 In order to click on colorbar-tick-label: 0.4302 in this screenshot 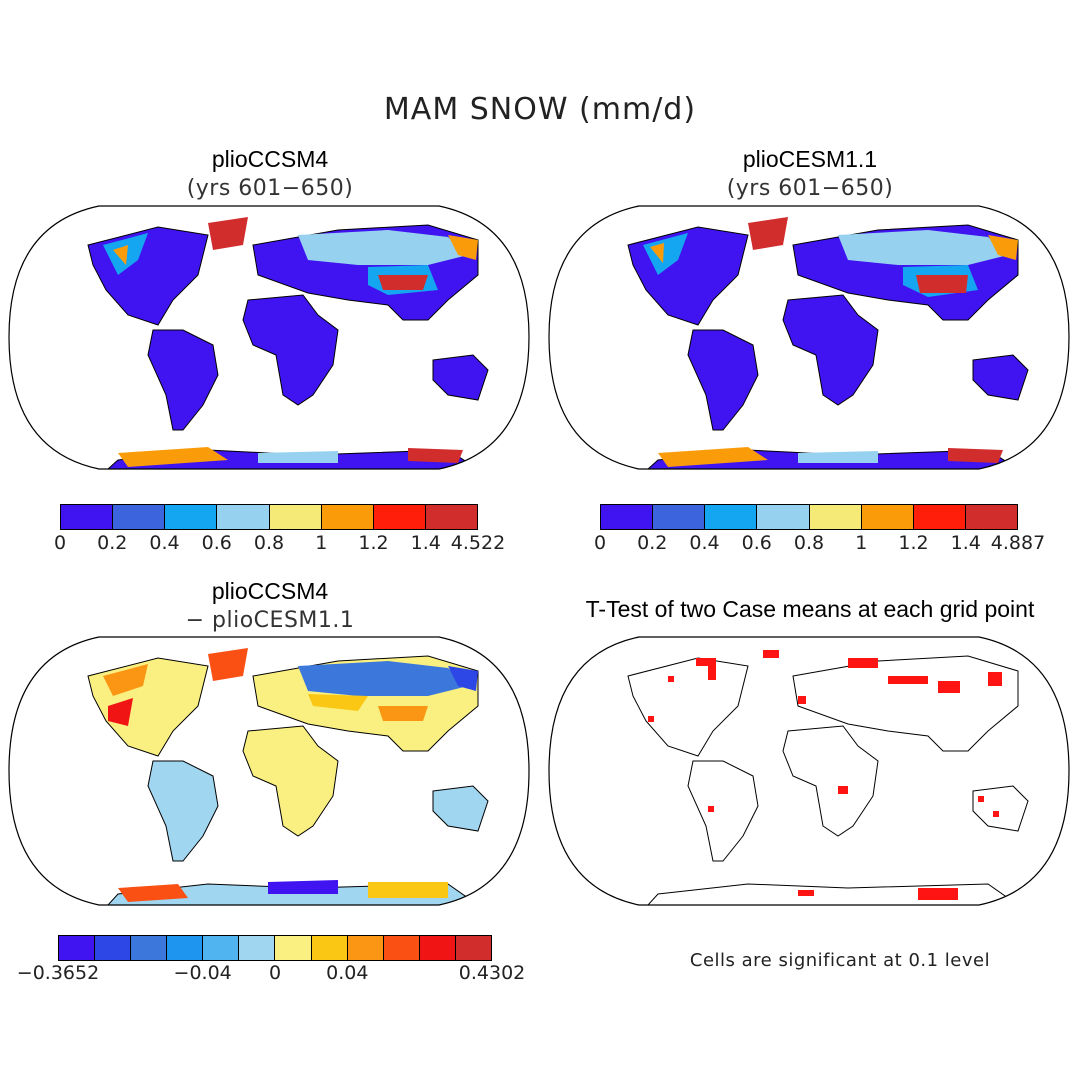, I will do `click(492, 973)`.